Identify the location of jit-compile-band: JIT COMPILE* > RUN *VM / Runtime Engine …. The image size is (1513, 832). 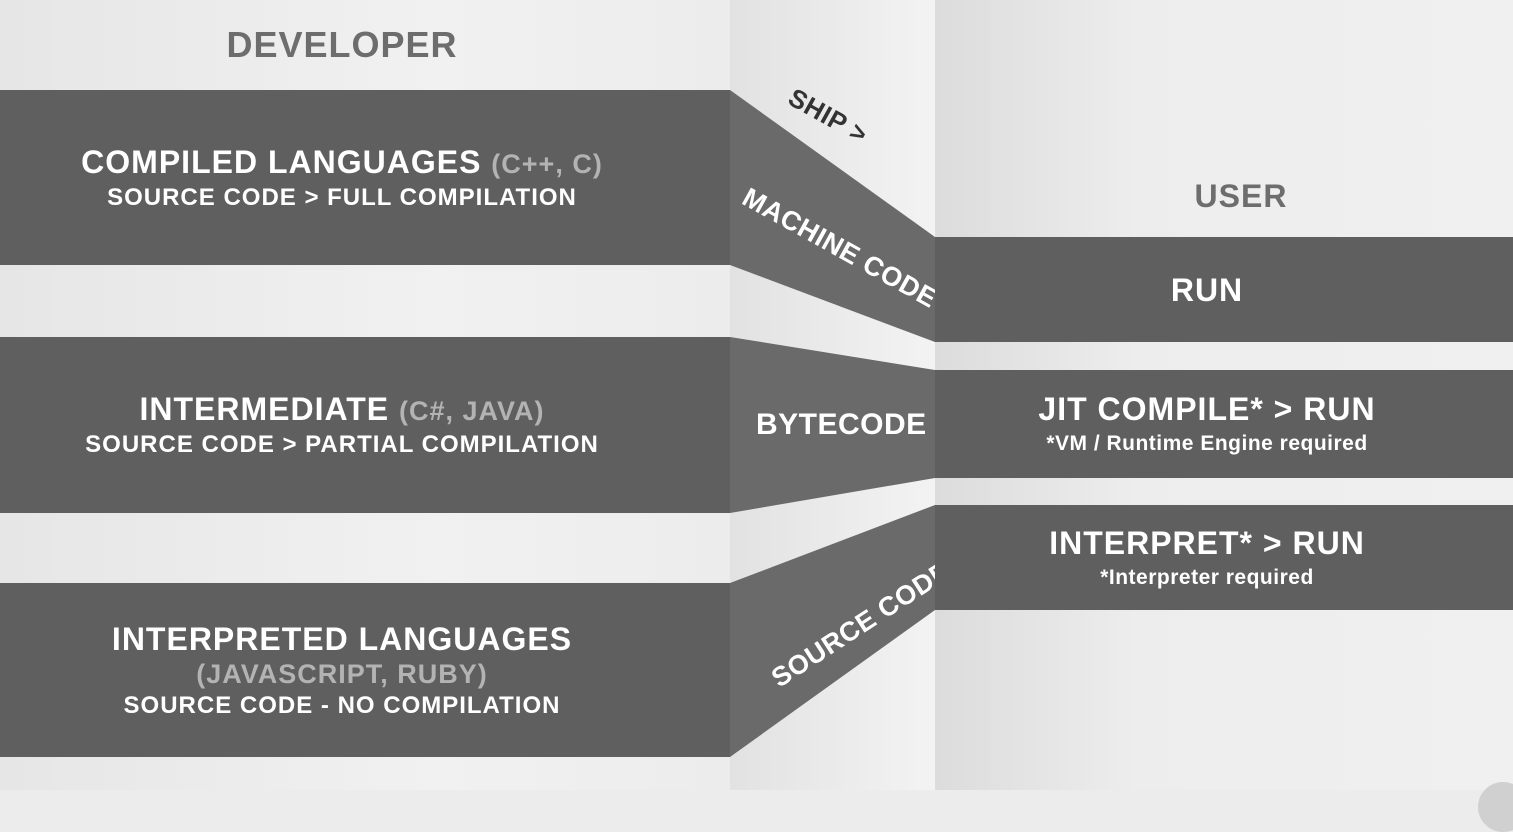
(1224, 424).